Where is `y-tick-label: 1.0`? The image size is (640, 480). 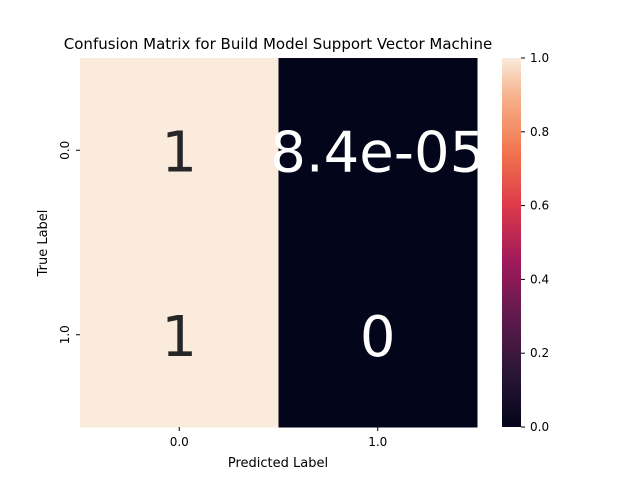
y-tick-label: 1.0 is located at coordinates (65, 334).